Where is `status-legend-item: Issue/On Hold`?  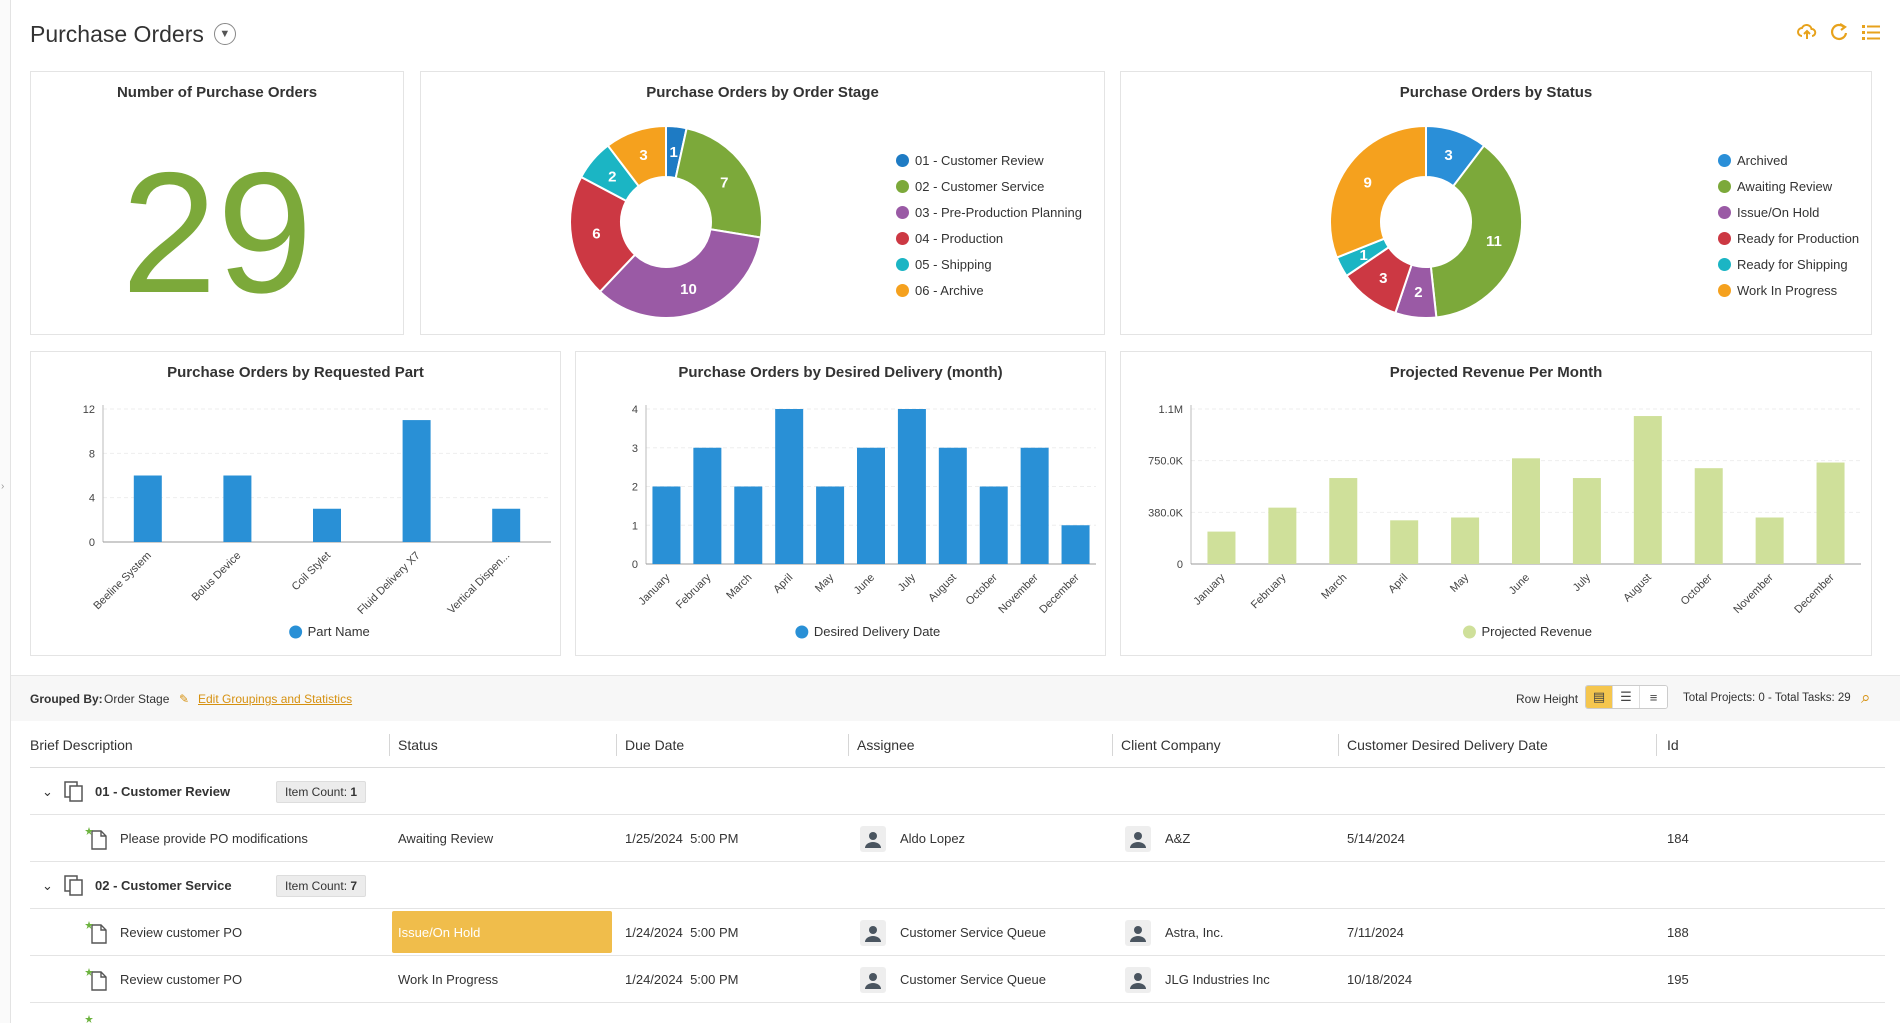 status-legend-item: Issue/On Hold is located at coordinates (1788, 212).